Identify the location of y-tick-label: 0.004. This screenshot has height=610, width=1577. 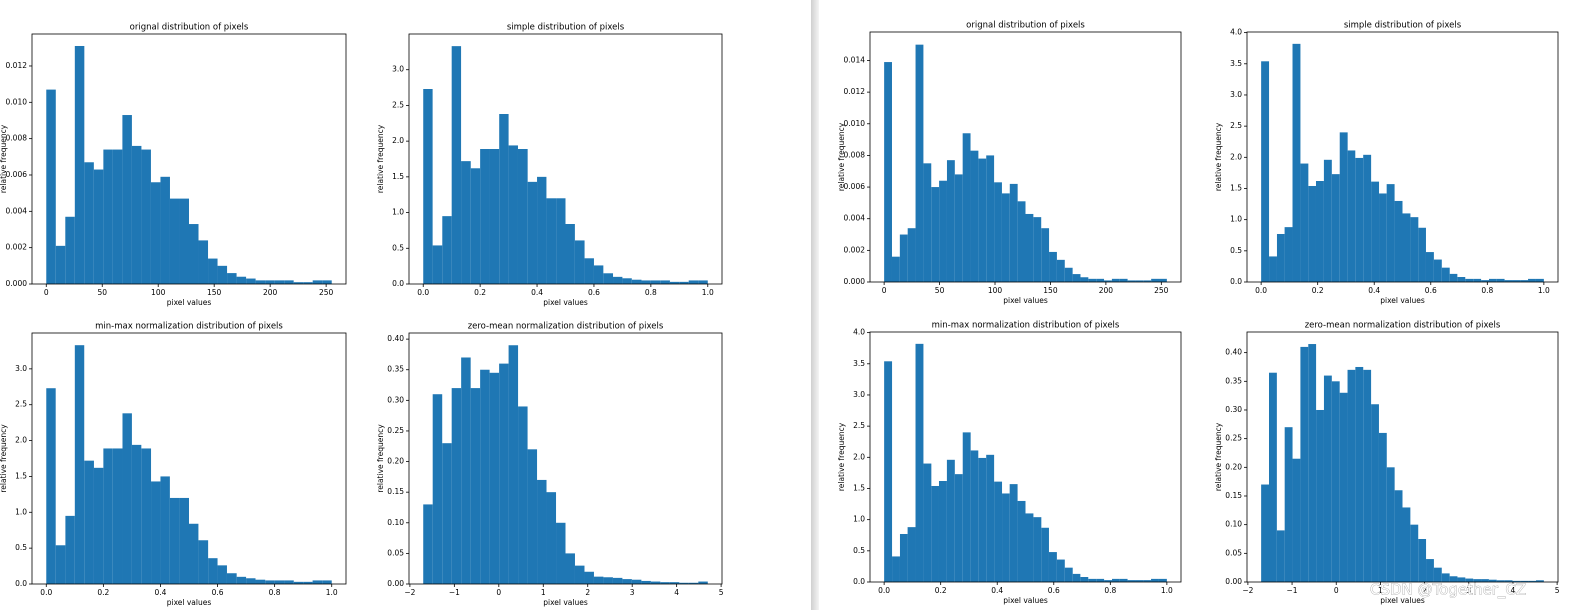
(17, 210).